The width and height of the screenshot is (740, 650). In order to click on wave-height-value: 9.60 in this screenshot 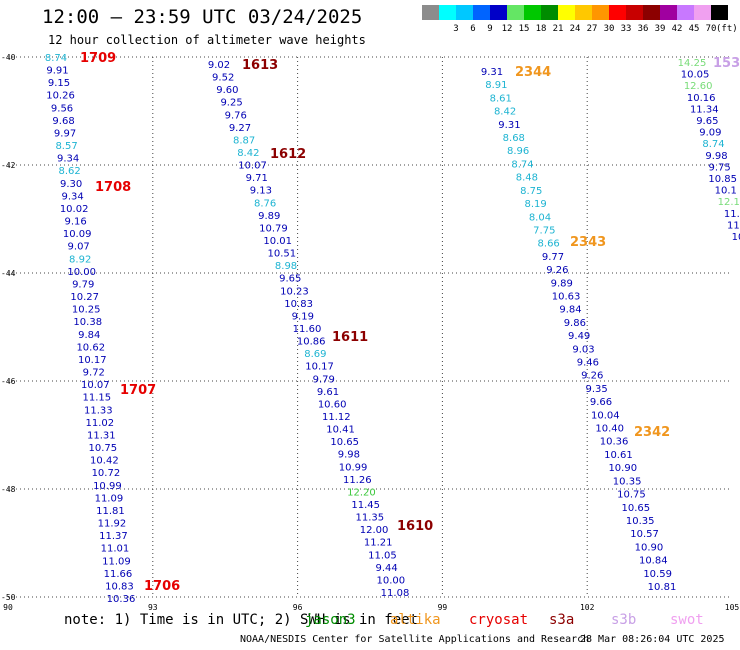, I will do `click(227, 90)`.